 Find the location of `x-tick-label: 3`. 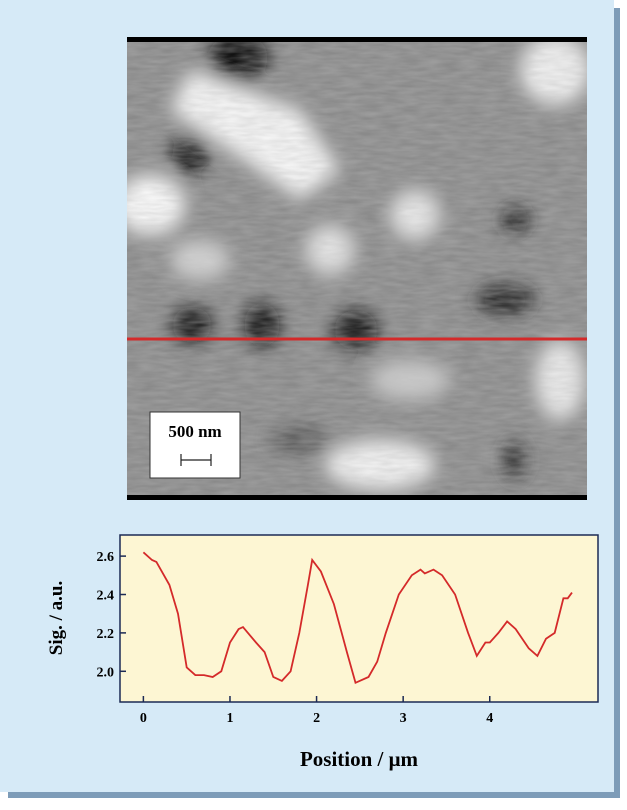

x-tick-label: 3 is located at coordinates (403, 718).